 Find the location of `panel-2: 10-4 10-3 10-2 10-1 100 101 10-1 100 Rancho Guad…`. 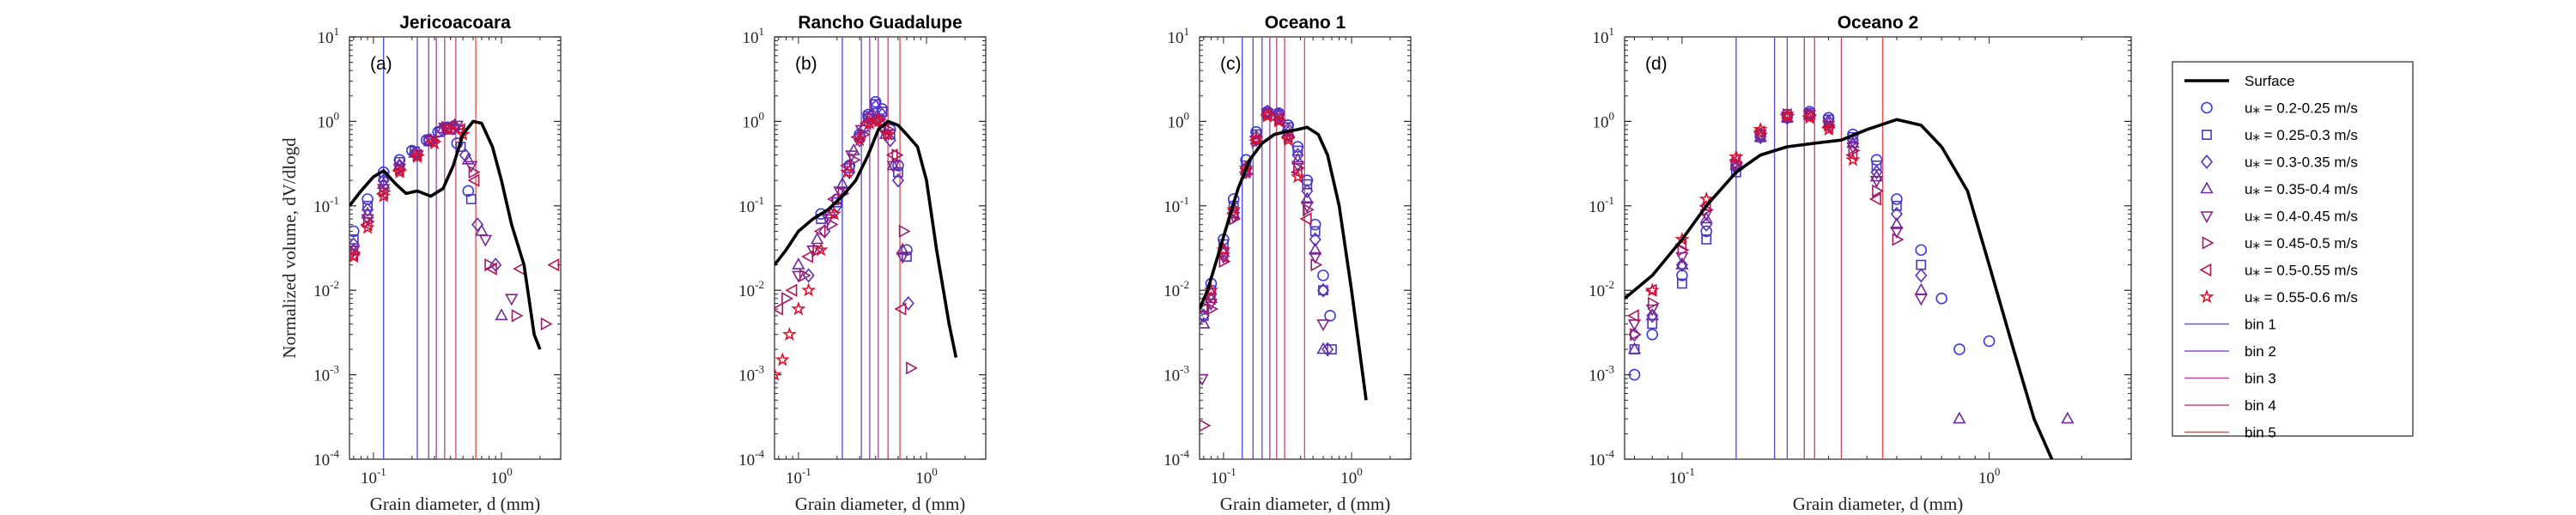

panel-2: 10-4 10-3 10-2 10-1 100 101 10-1 100 Rancho Guad… is located at coordinates (863, 263).